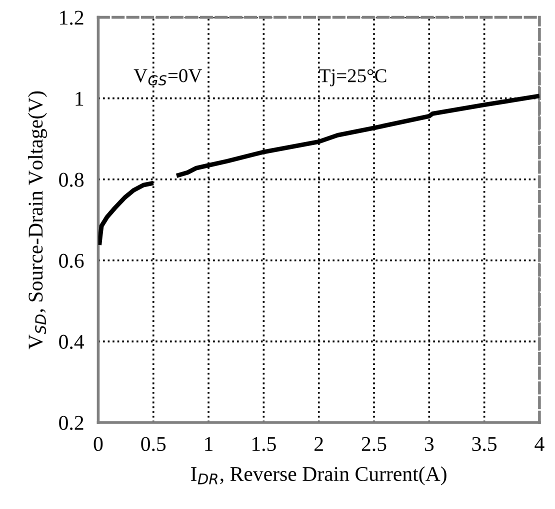  I want to click on y-tick-label: 0.8, so click(71, 179).